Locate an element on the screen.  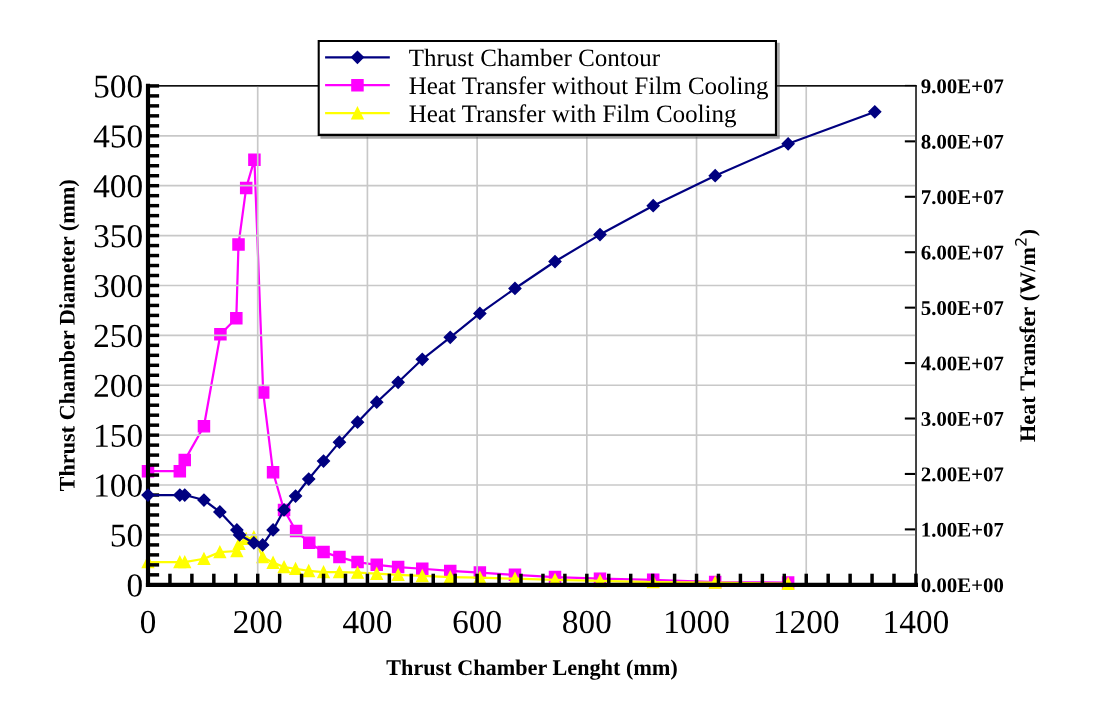
y-tick-label: 250 is located at coordinates (118, 336).